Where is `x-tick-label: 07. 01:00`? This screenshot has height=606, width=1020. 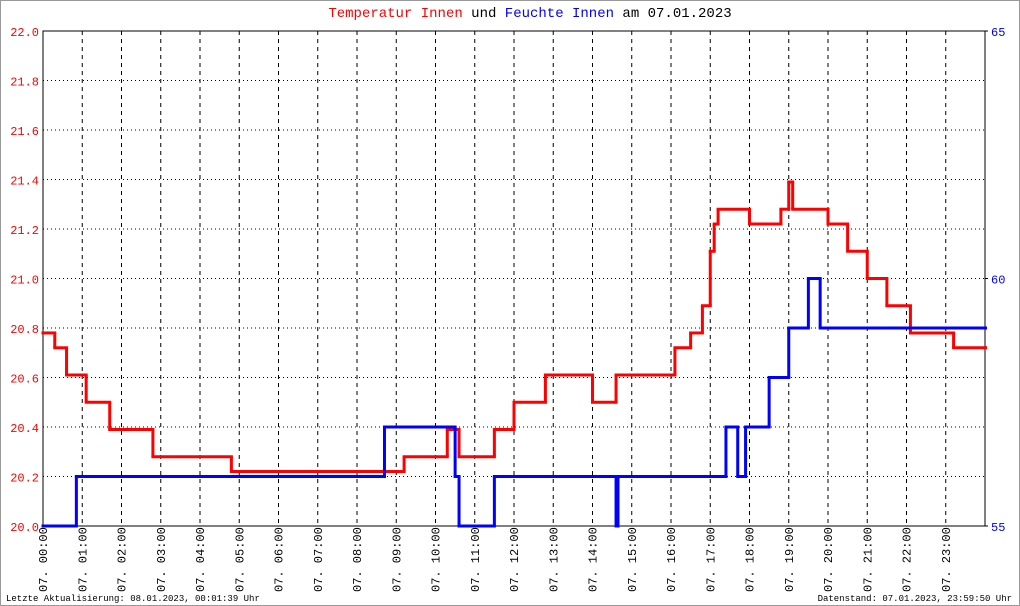
x-tick-label: 07. 01:00 is located at coordinates (83, 559).